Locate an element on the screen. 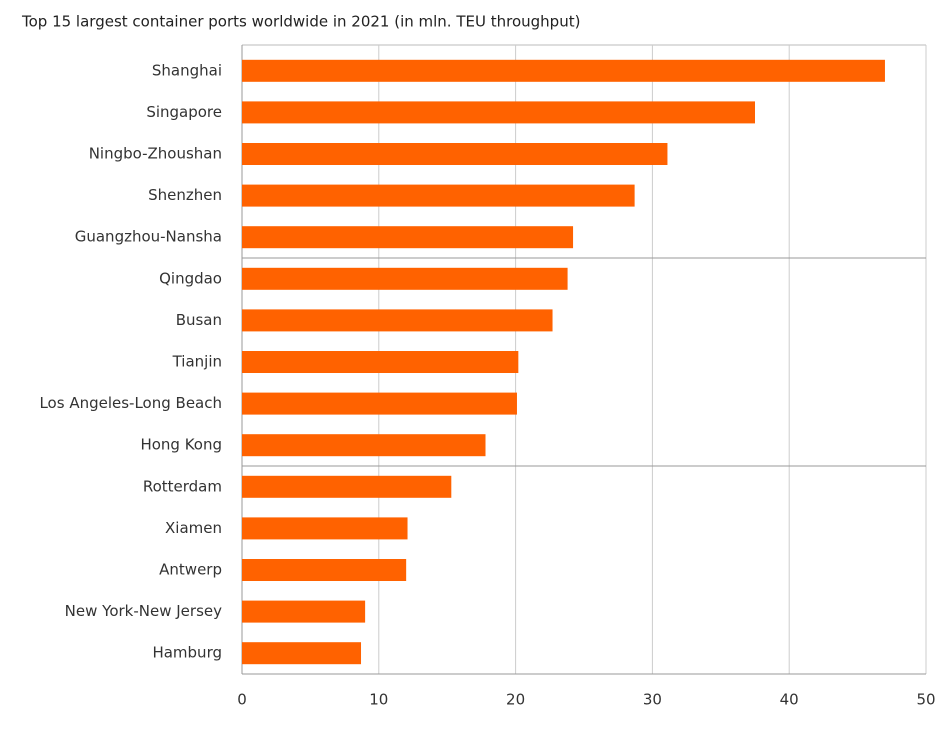 The image size is (948, 742). x-tick-label: 10 is located at coordinates (378, 700).